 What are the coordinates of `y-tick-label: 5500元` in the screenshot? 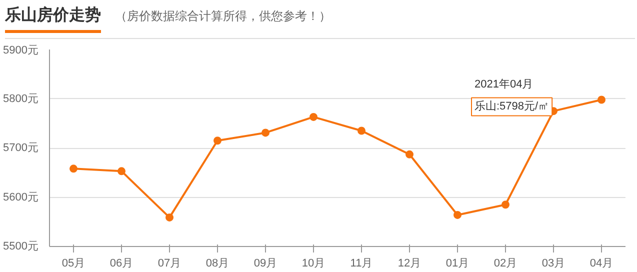 It's located at (21, 246).